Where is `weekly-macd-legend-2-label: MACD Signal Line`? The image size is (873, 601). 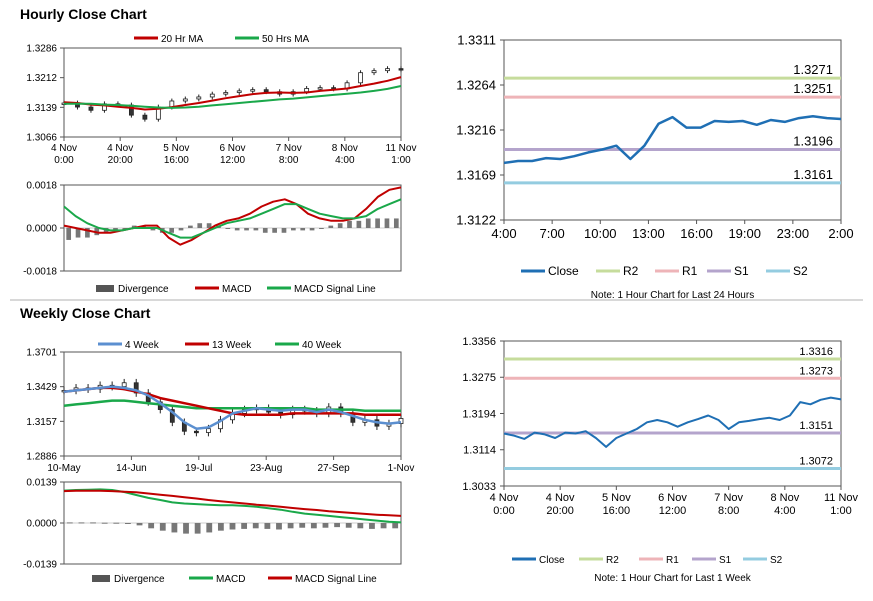
weekly-macd-legend-2-label: MACD Signal Line is located at coordinates (336, 579).